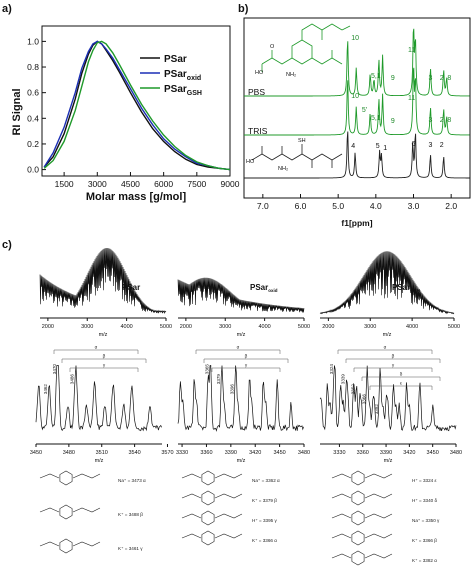 The image size is (474, 577). What do you see at coordinates (424, 560) in the screenshot?
I see `ion-assignment: K⁺ = 3382 α` at bounding box center [424, 560].